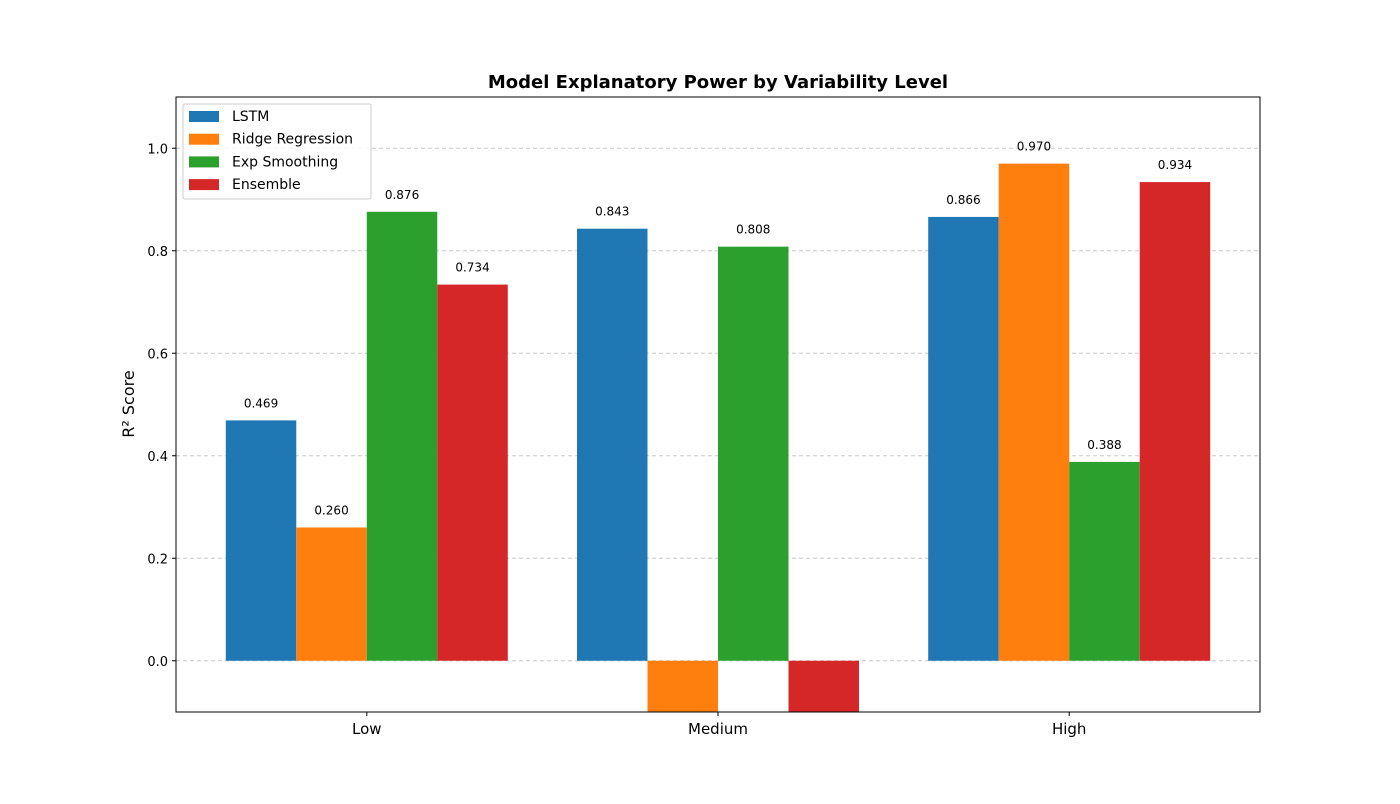 The image size is (1400, 804). Describe the element at coordinates (157, 559) in the screenshot. I see `y-tick-label: 0.2` at that location.